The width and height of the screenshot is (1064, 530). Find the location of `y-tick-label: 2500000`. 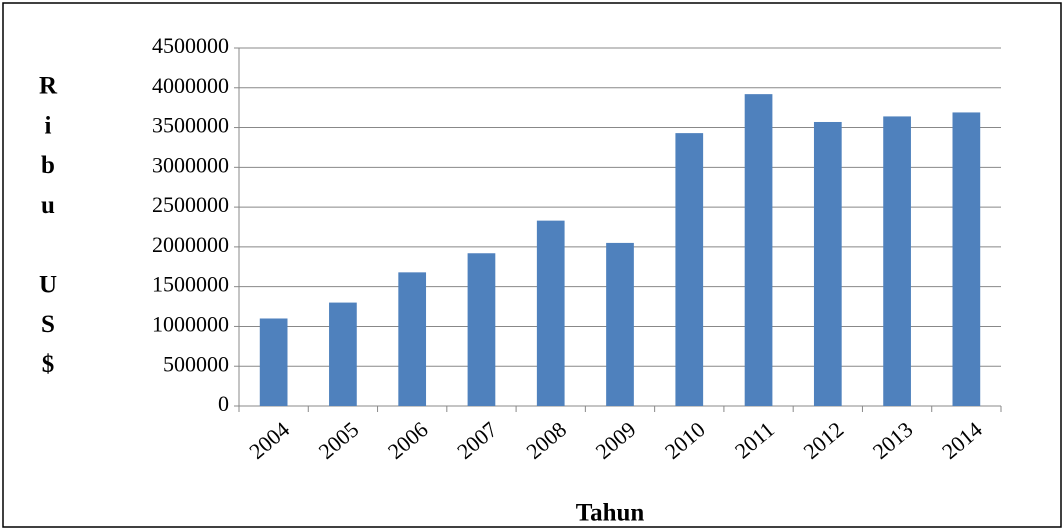

y-tick-label: 2500000 is located at coordinates (190, 204).